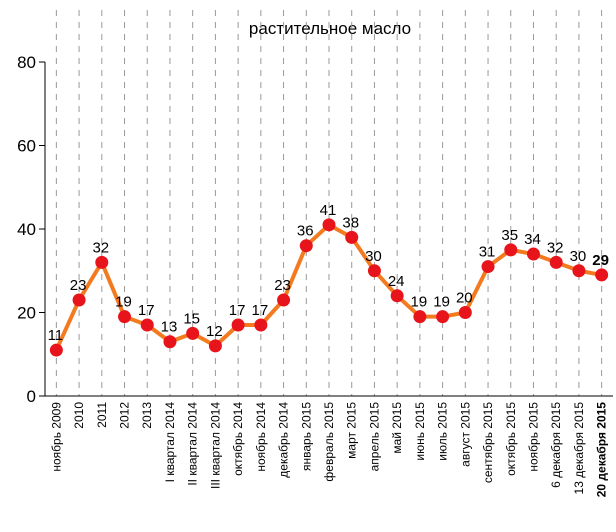 This screenshot has height=532, width=616. I want to click on y-tick-label: 0, so click(31, 396).